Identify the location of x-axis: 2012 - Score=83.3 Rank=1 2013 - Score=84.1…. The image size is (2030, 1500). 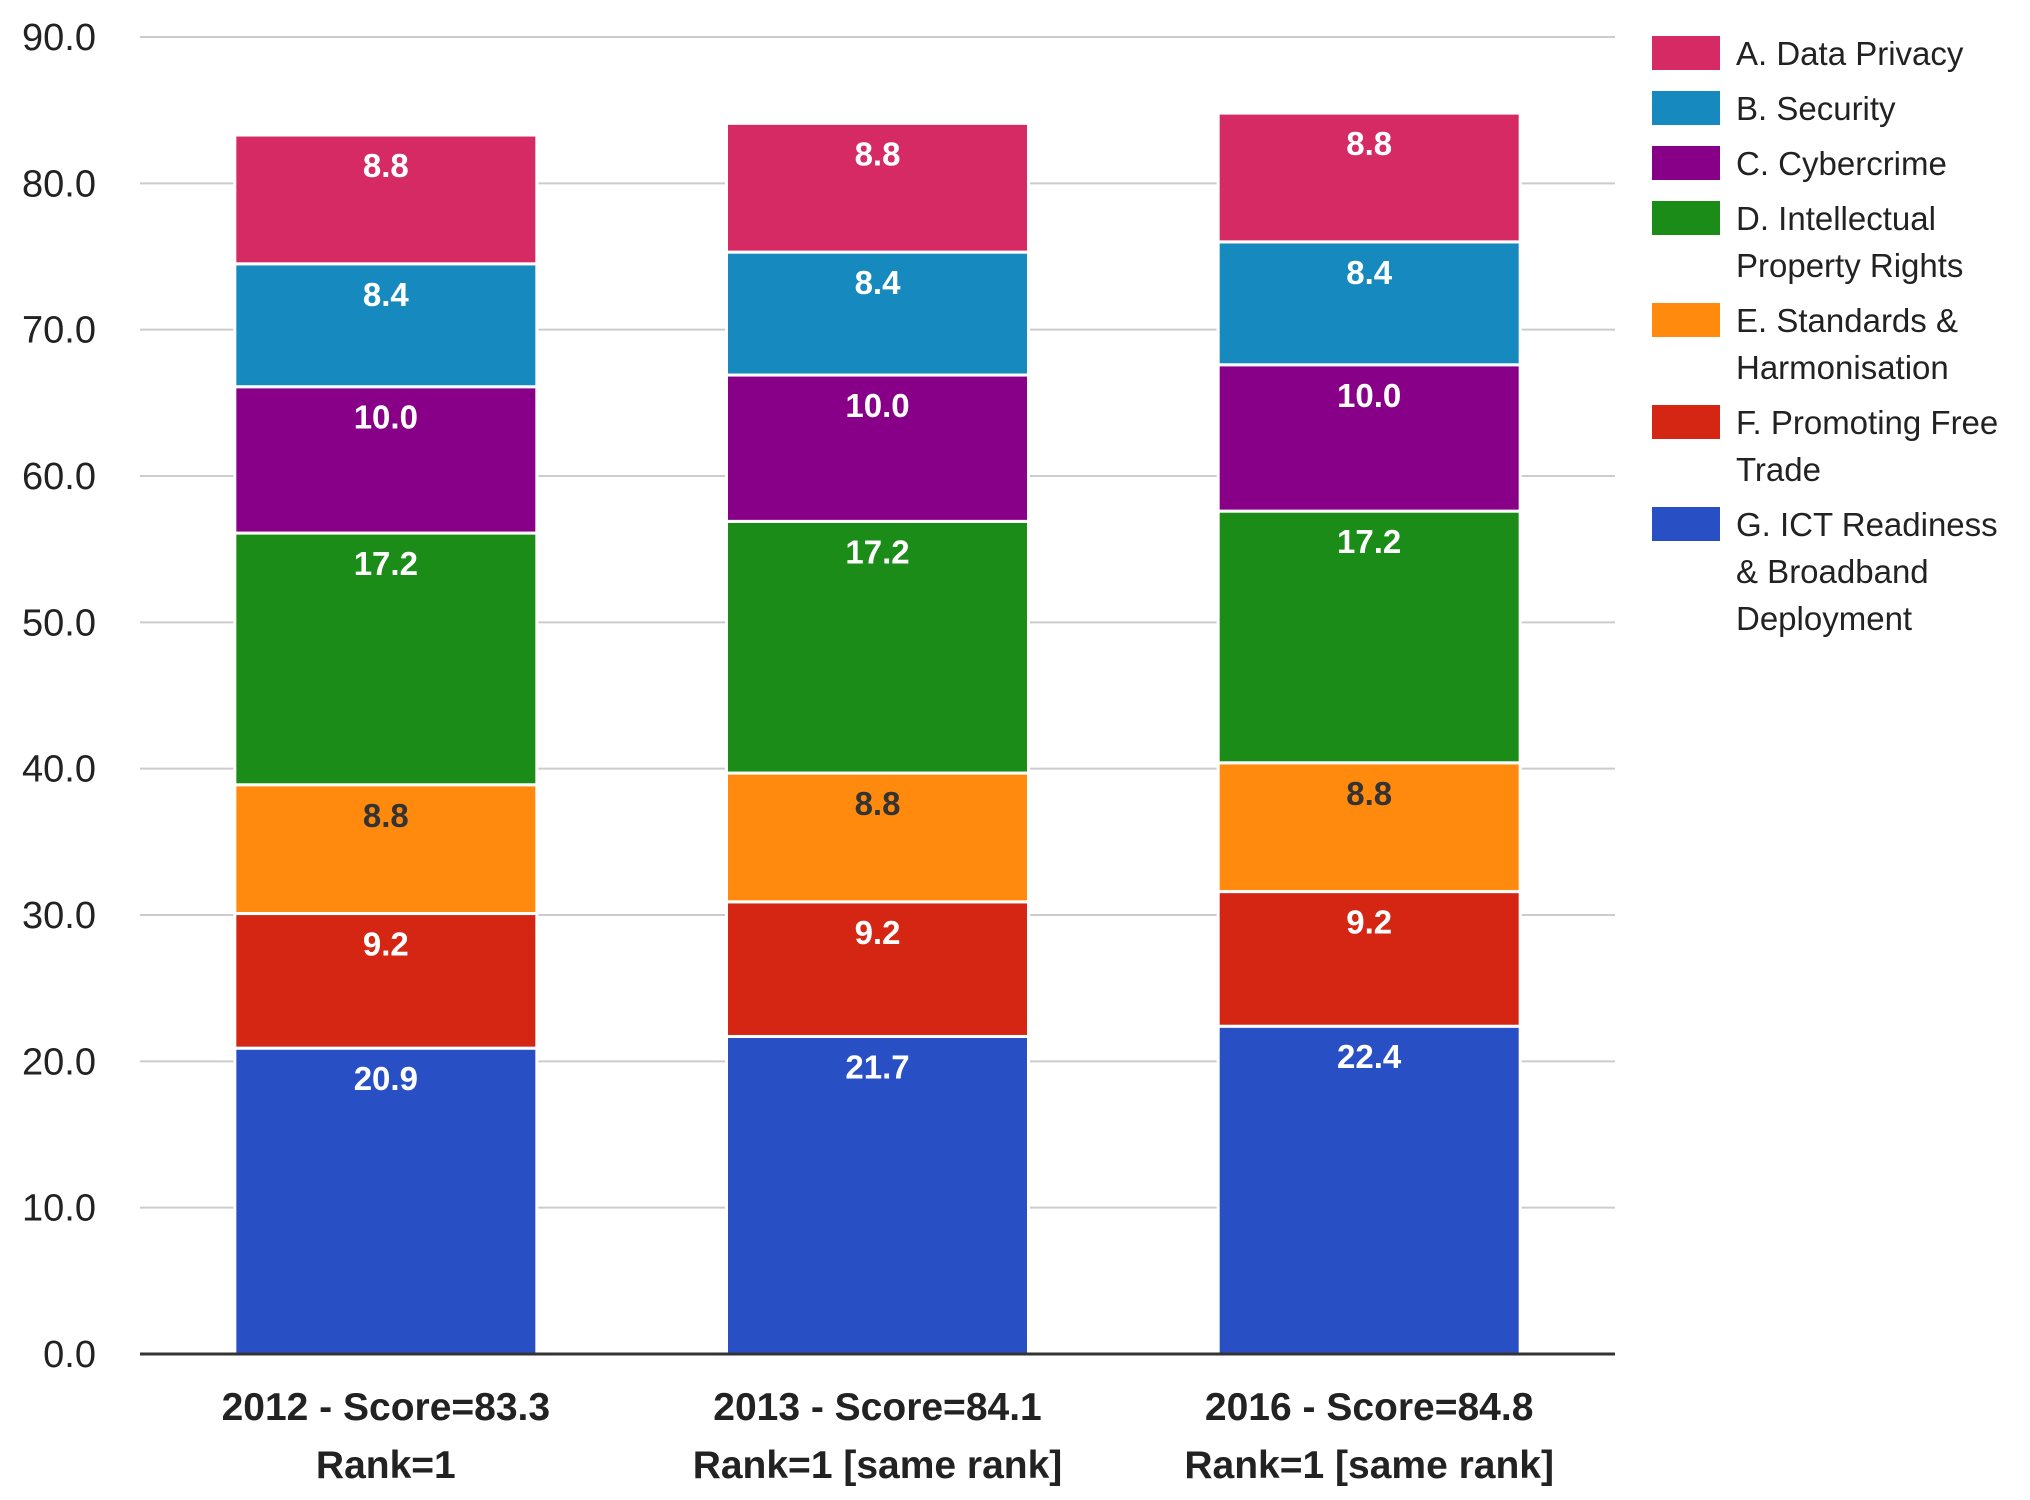
(877, 1419).